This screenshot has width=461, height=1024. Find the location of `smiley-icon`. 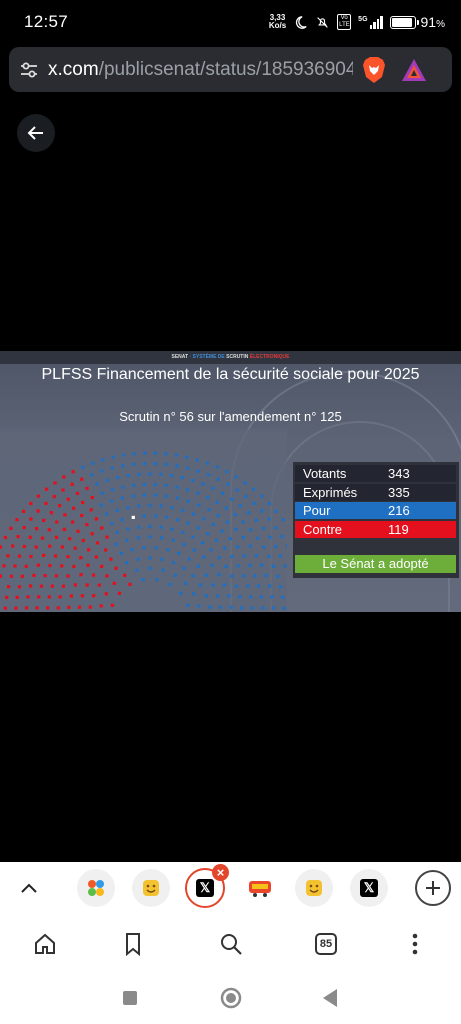

smiley-icon is located at coordinates (314, 888).